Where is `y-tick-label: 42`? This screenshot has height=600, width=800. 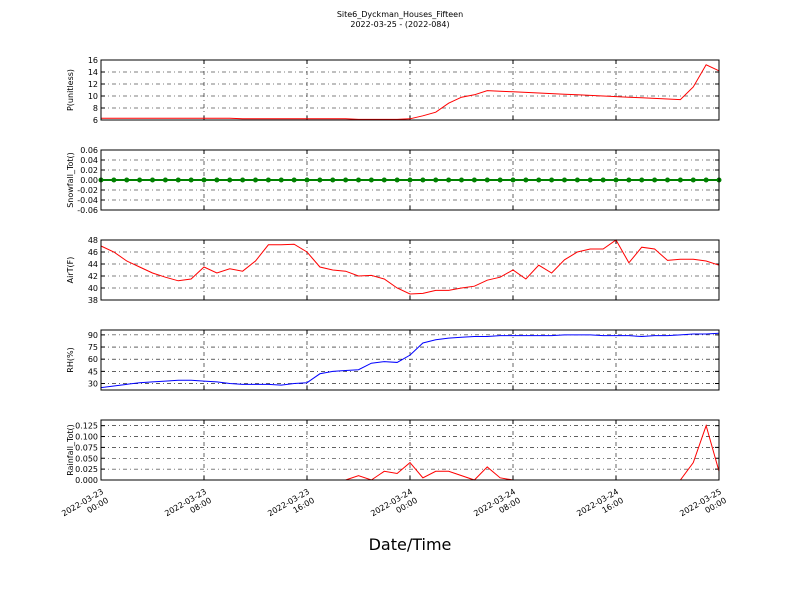 y-tick-label: 42 is located at coordinates (93, 276).